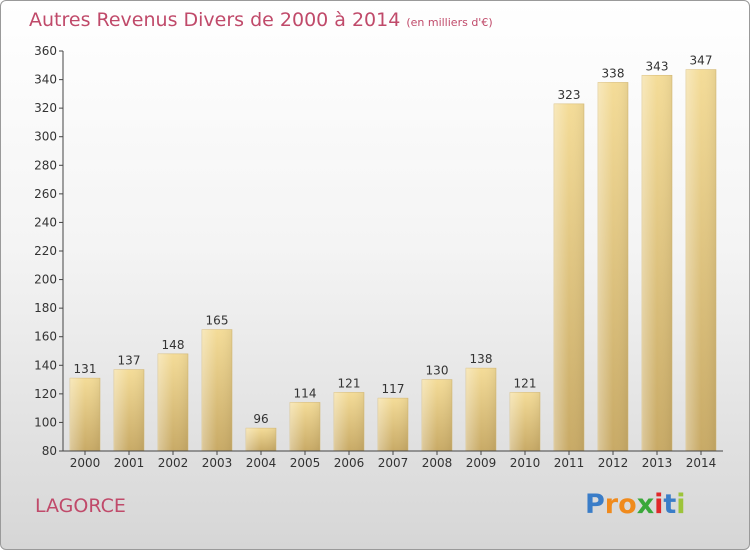  I want to click on y-tick-label: 180, so click(45, 308).